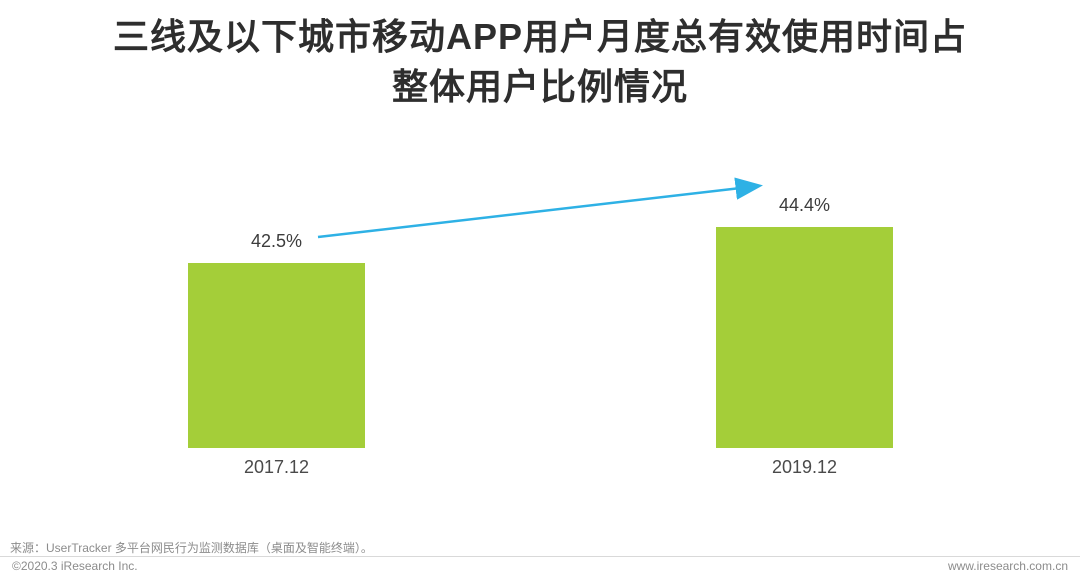 This screenshot has height=573, width=1080. I want to click on bar-group-2019: 44.4%, so click(804, 321).